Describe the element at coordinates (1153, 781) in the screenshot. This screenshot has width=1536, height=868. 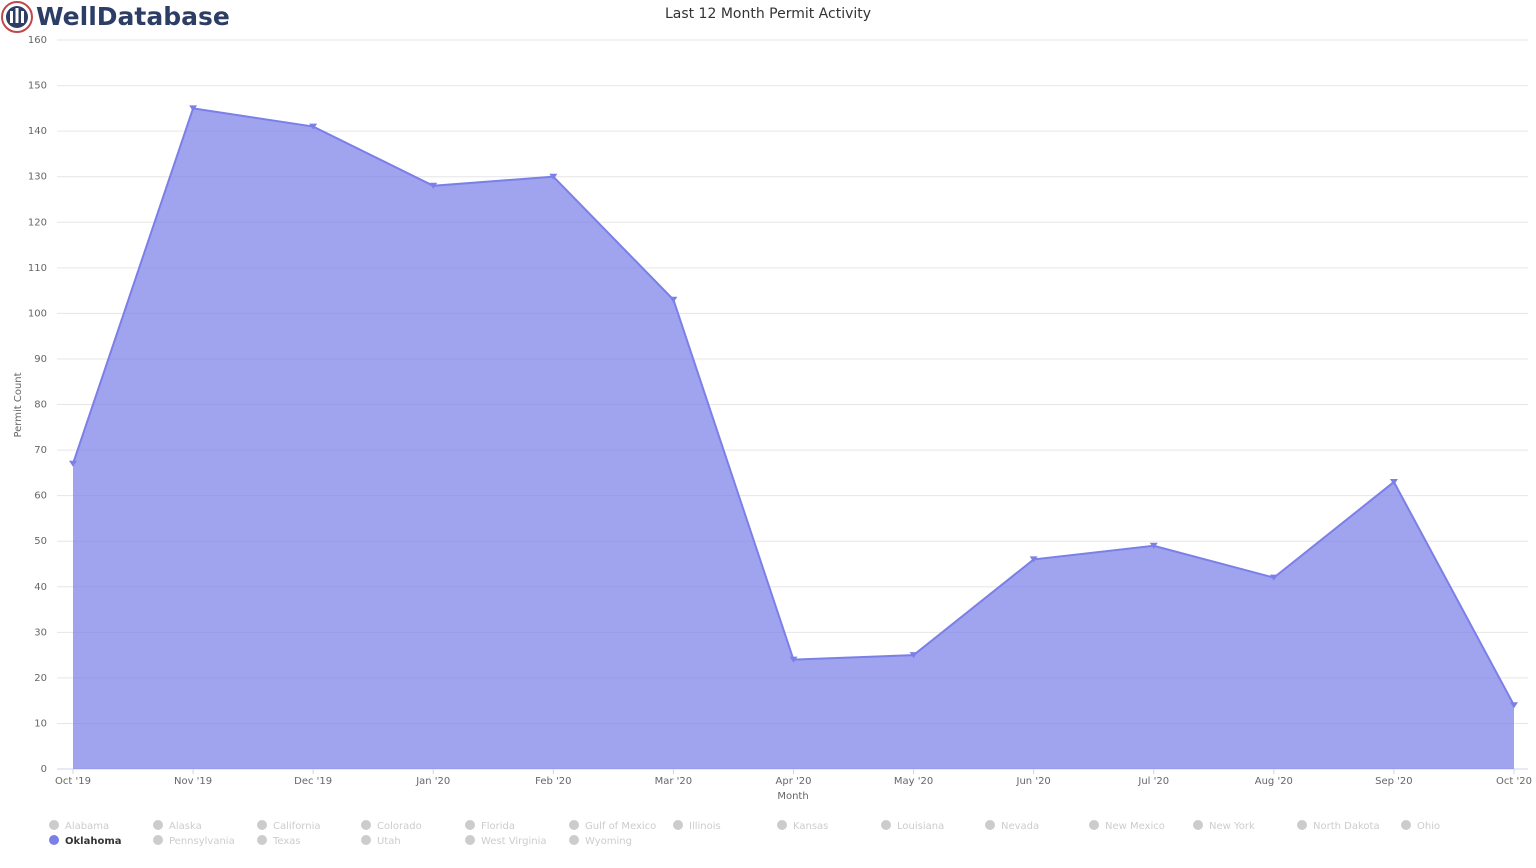
I see `x-tick-label: Jul '20` at that location.